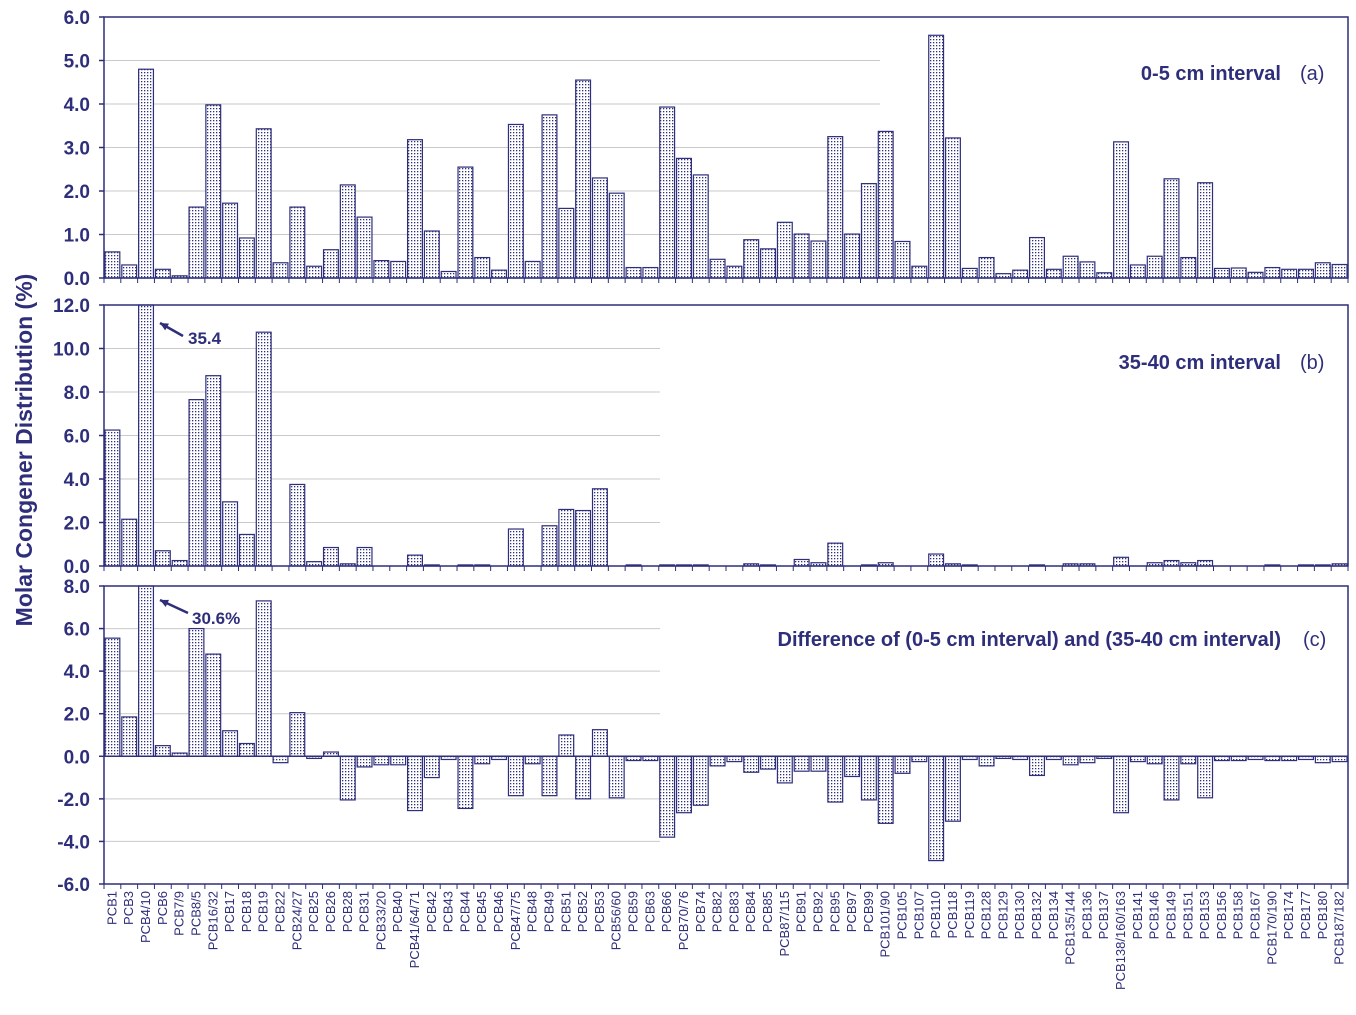 Image resolution: width=1356 pixels, height=1015 pixels. I want to click on category-label: PCB110, so click(935, 914).